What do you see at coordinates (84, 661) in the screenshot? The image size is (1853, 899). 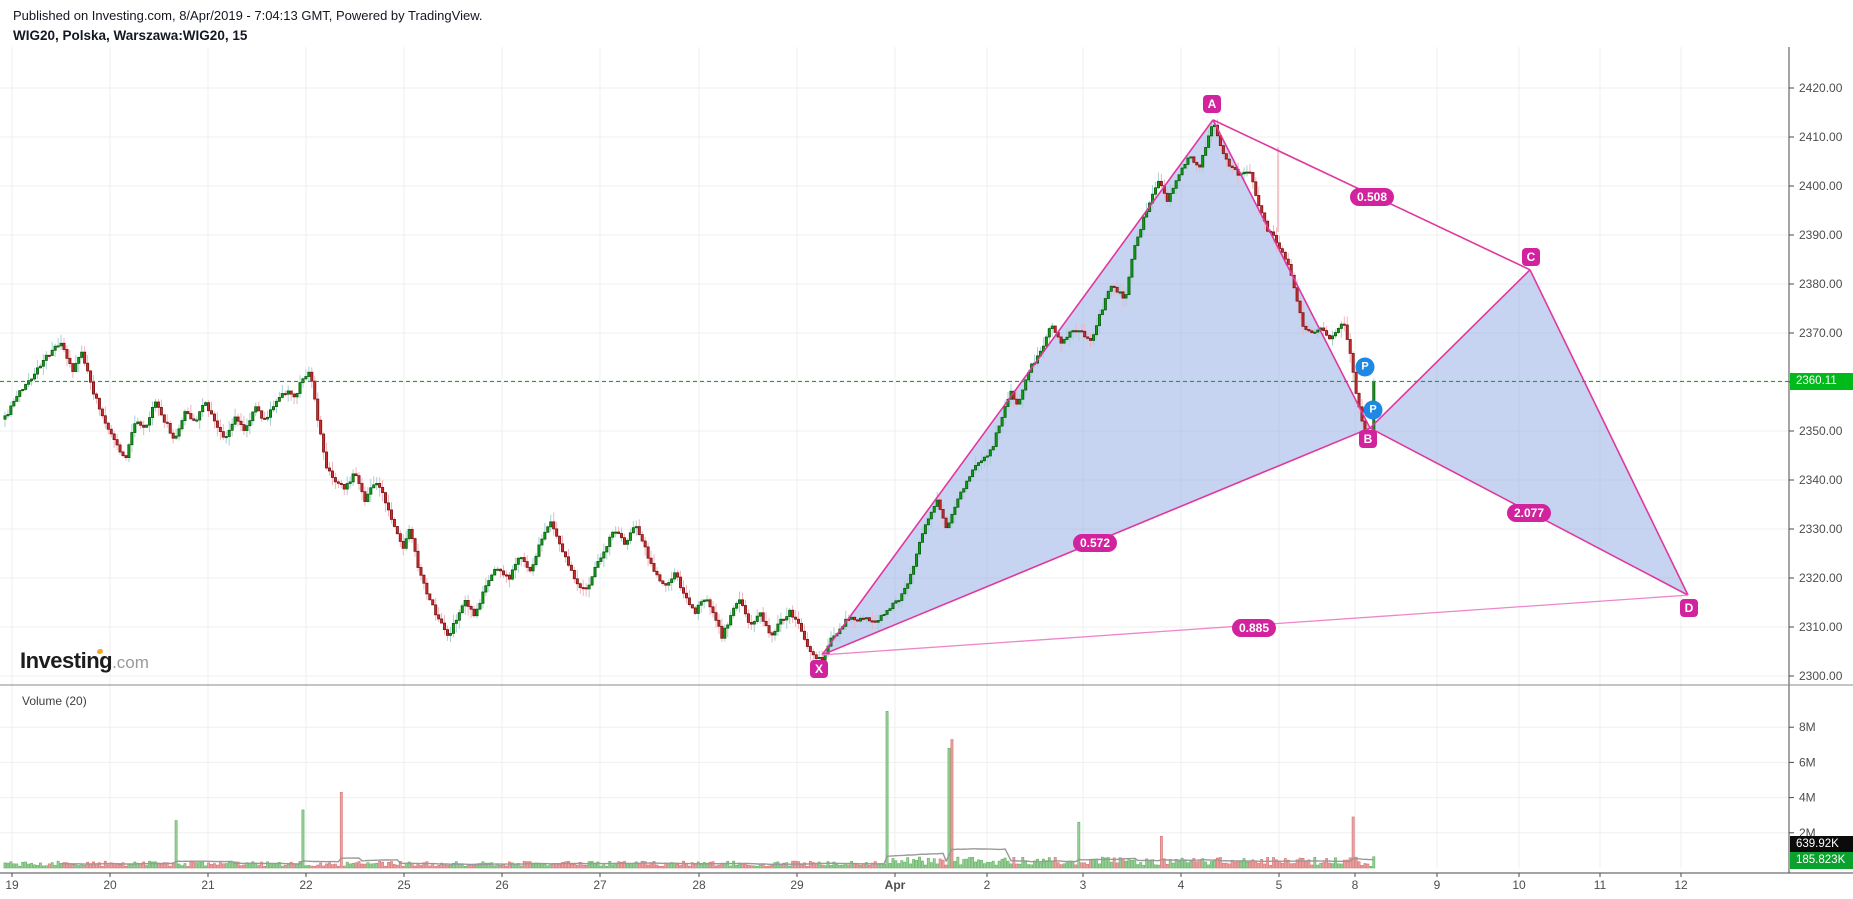 I see `investing-logo: Investing.com` at bounding box center [84, 661].